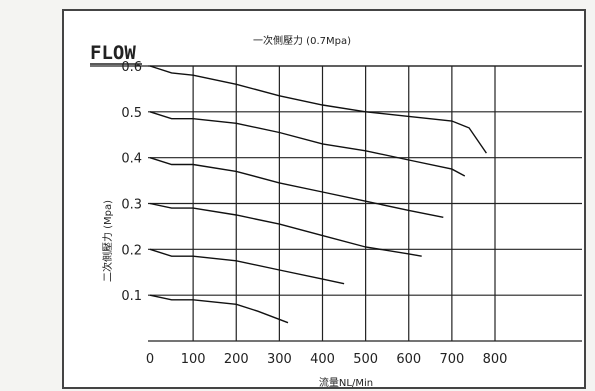 Image resolution: width=595 pixels, height=391 pixels. Describe the element at coordinates (346, 382) in the screenshot. I see `x-axis-title: 流量NL/Min` at that location.